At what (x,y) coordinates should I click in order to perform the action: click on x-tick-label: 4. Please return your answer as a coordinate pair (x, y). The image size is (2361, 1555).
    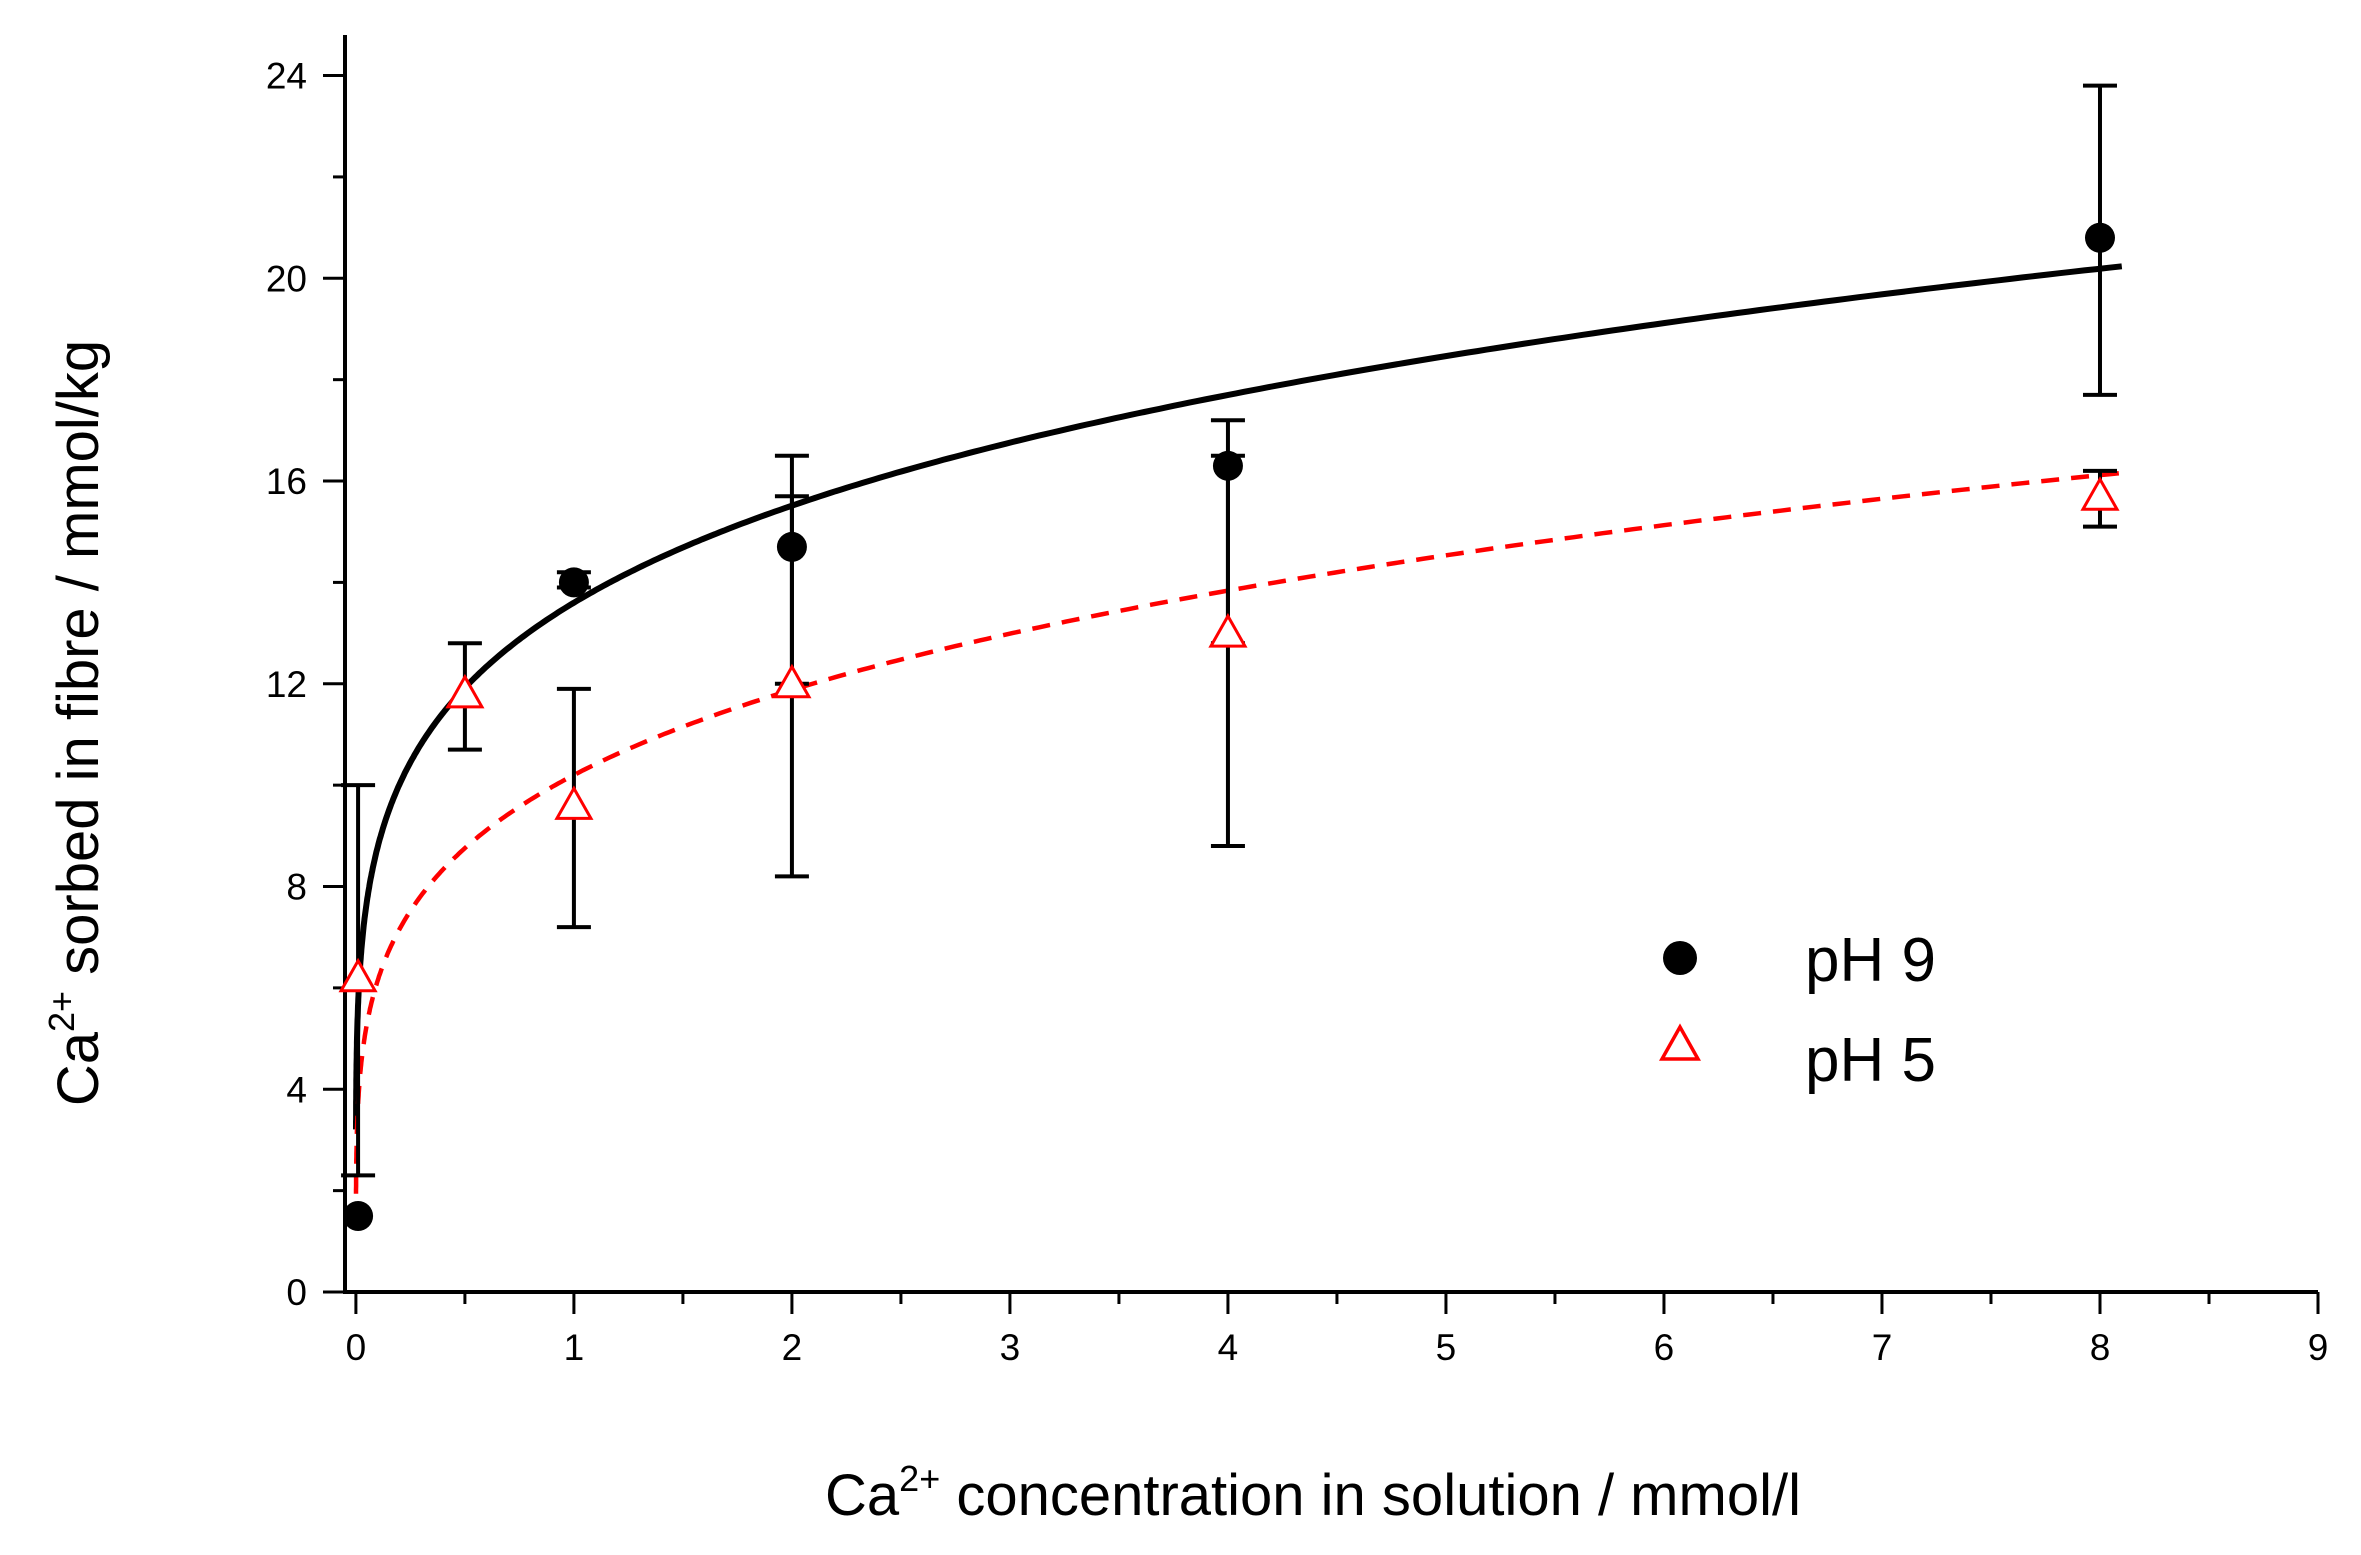
    Looking at the image, I should click on (1228, 1347).